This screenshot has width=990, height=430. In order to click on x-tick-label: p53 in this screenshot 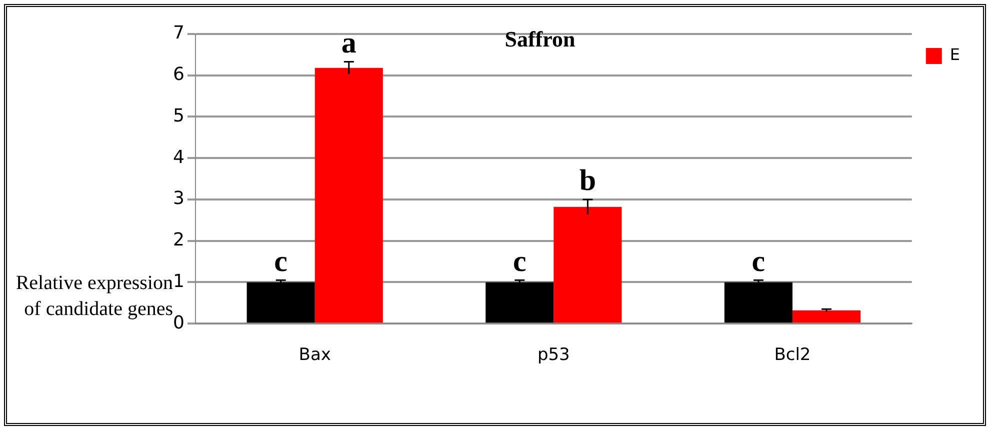, I will do `click(553, 355)`.